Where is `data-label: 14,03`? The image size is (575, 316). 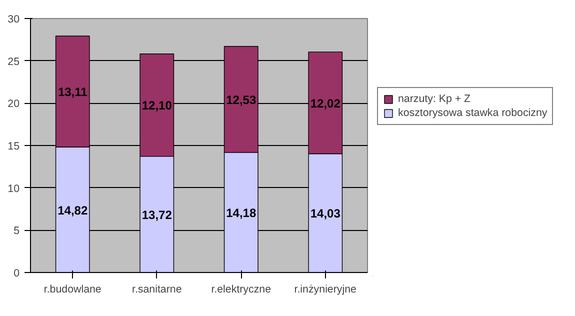
data-label: 14,03 is located at coordinates (325, 213).